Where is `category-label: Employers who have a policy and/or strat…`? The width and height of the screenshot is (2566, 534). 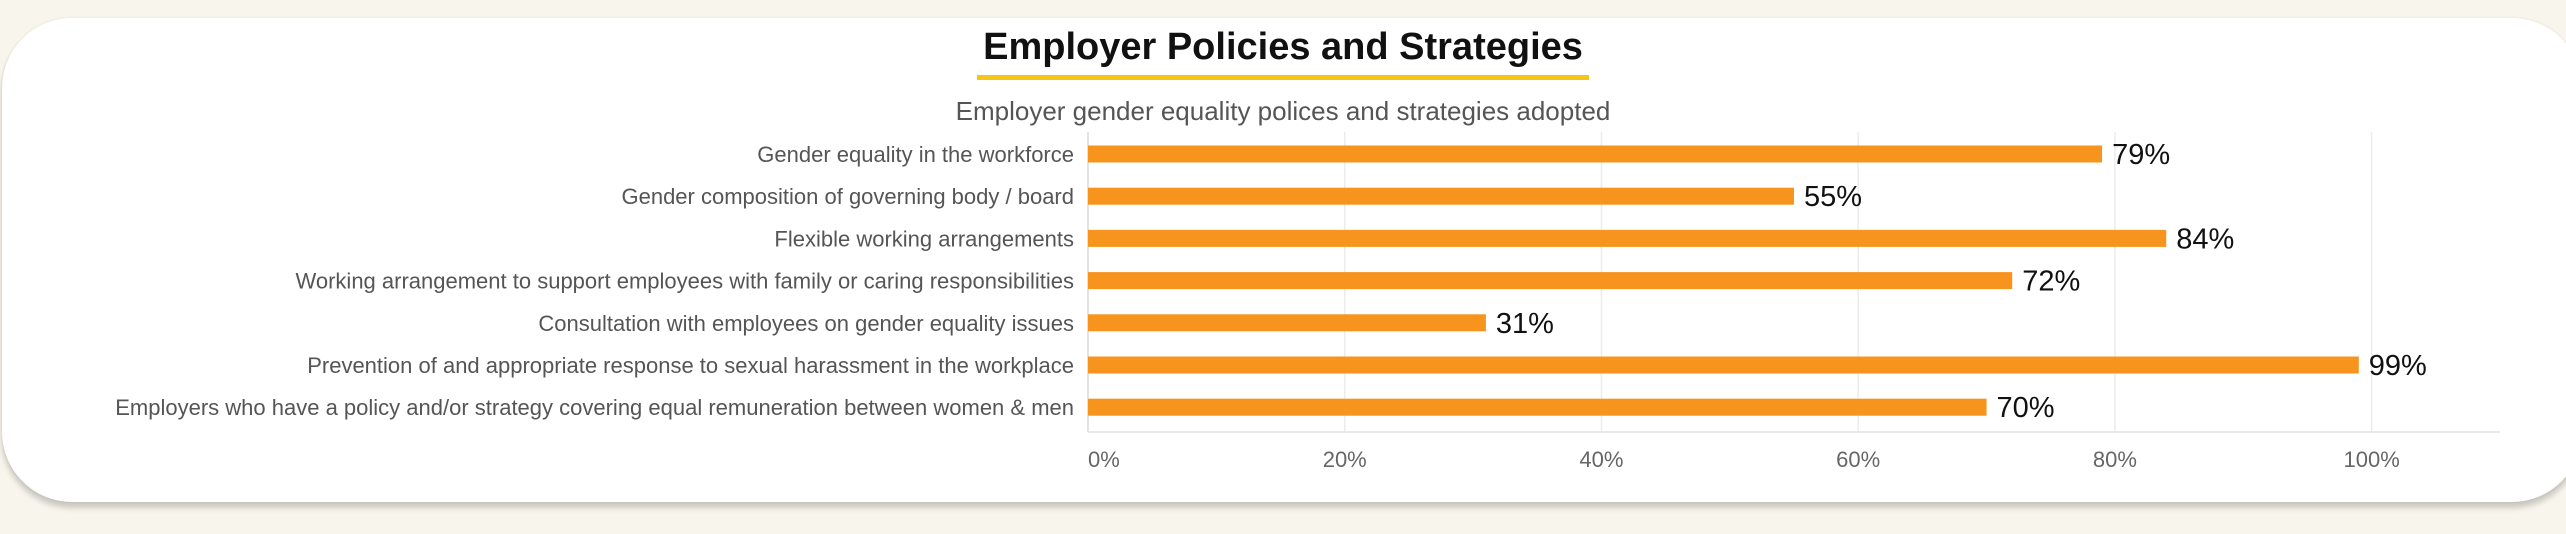 category-label: Employers who have a policy and/or strat… is located at coordinates (594, 407).